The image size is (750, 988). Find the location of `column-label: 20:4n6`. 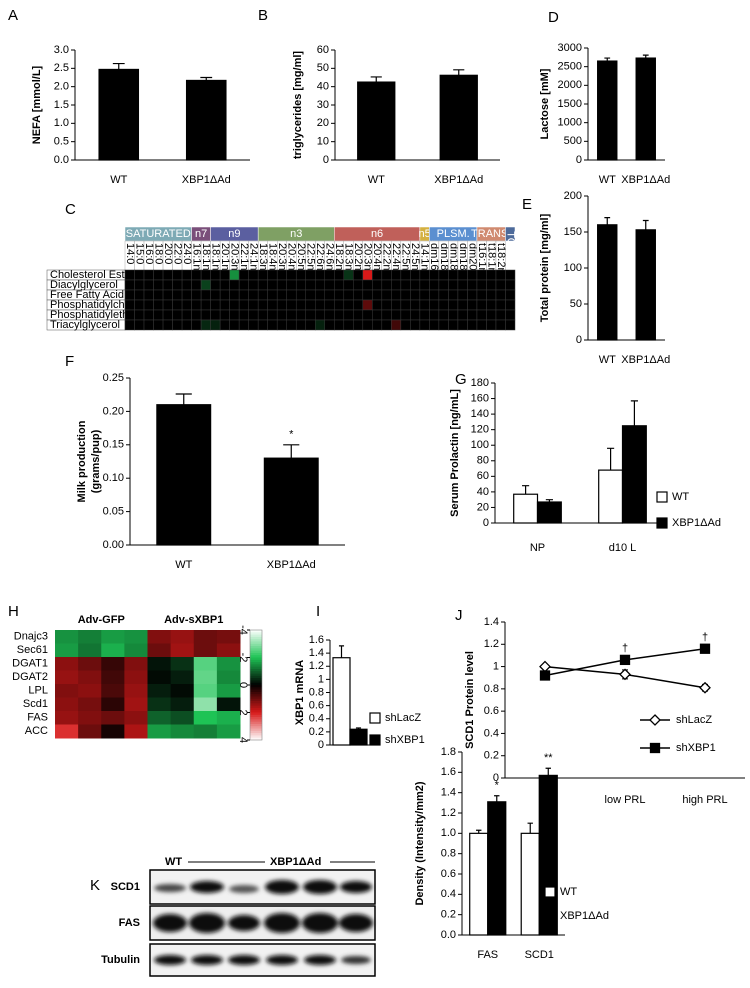

column-label: 20:4n6 is located at coordinates (377, 260).